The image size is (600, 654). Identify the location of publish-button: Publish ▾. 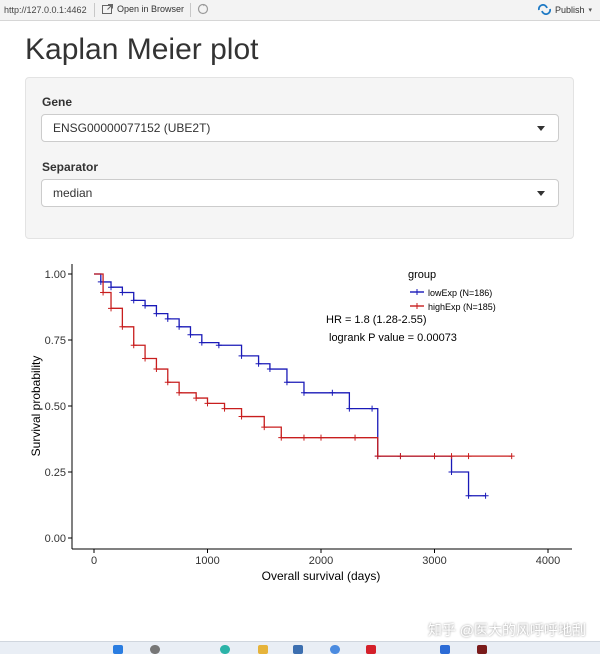
(564, 9).